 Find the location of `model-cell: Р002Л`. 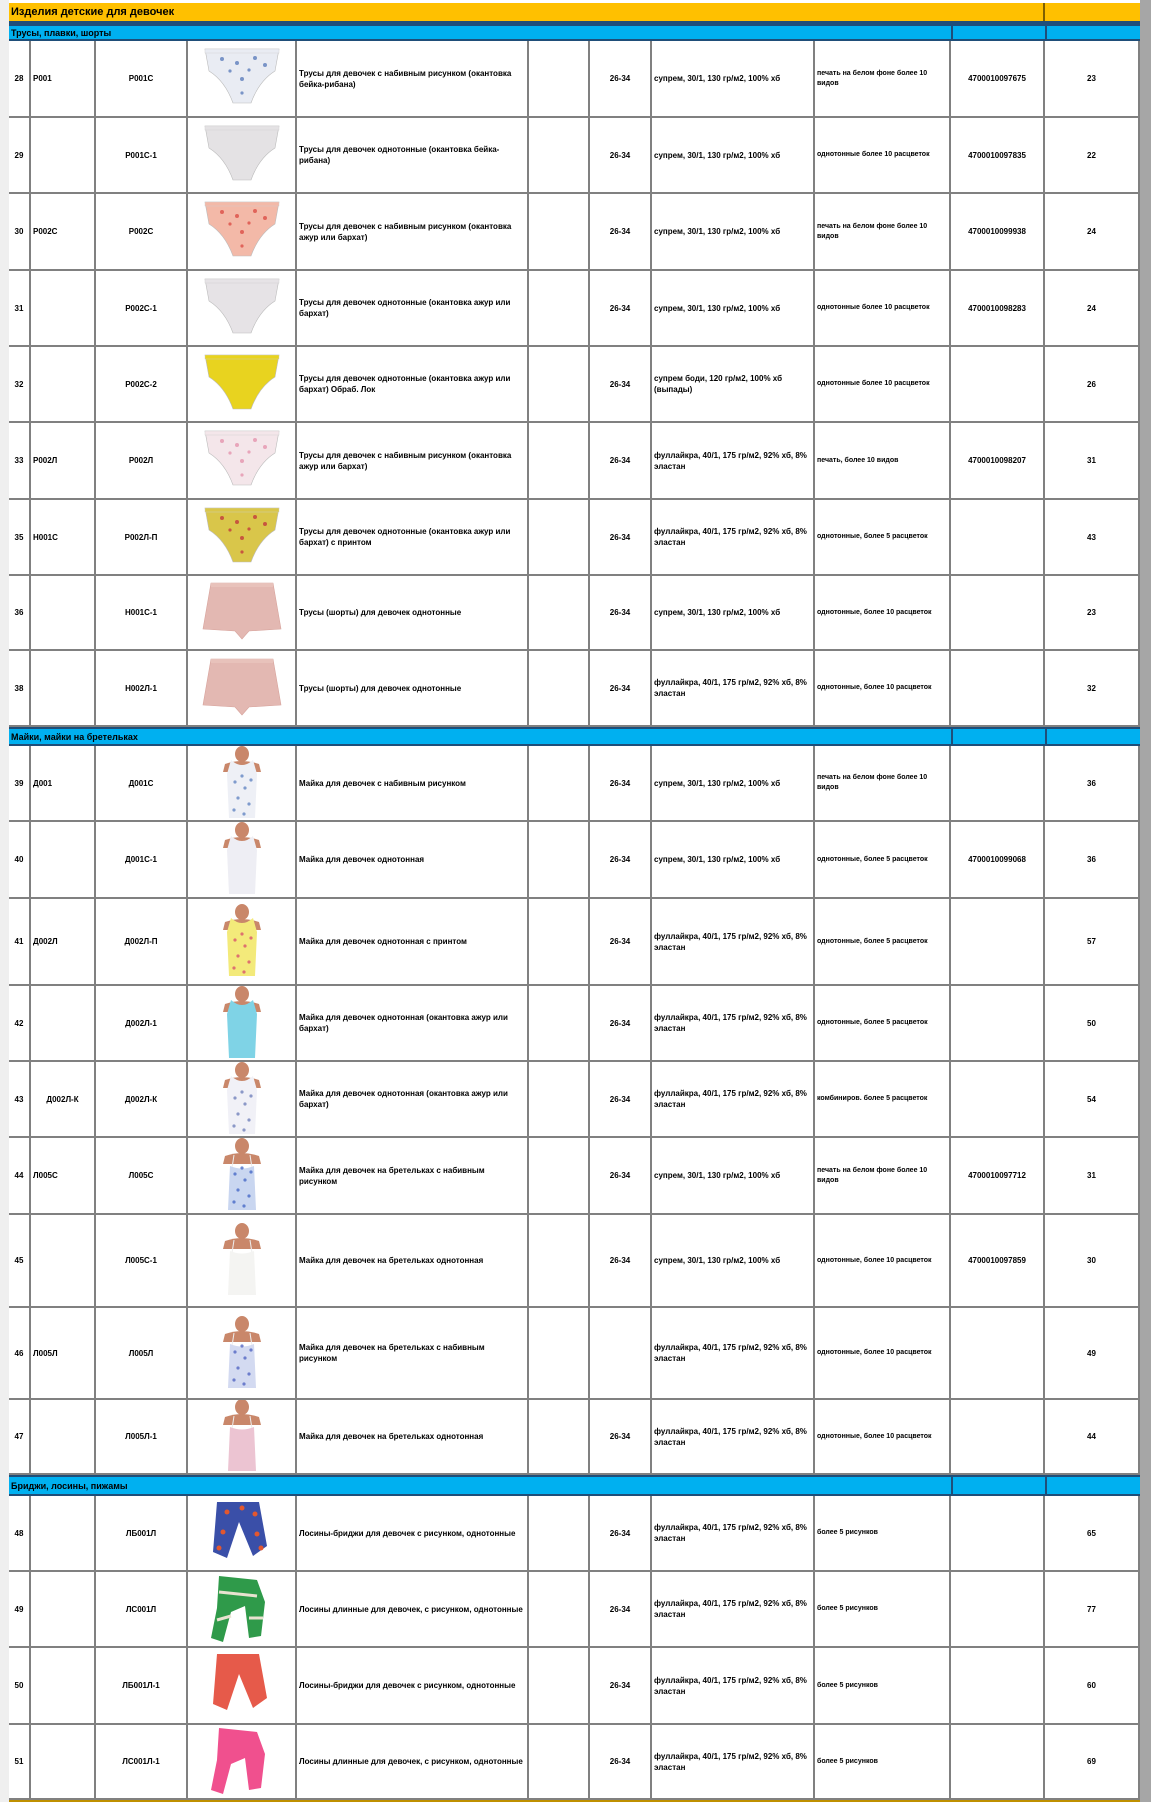

model-cell: Р002Л is located at coordinates (63, 460).